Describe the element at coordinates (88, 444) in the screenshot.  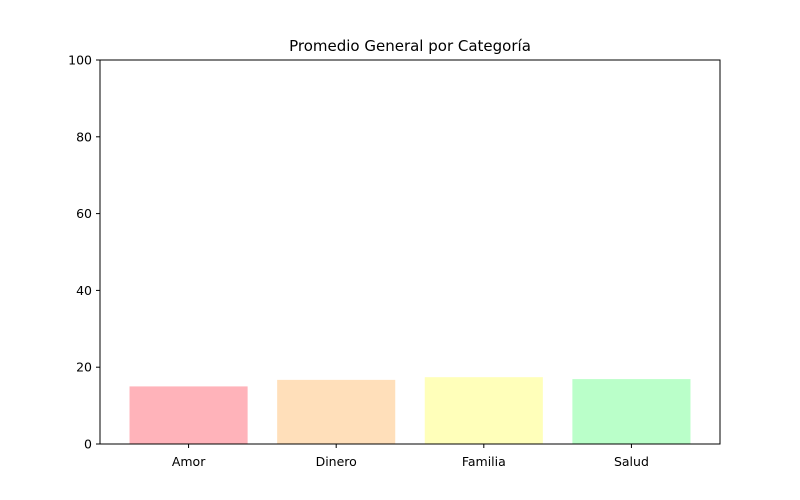
I see `y-tick-label: 0` at that location.